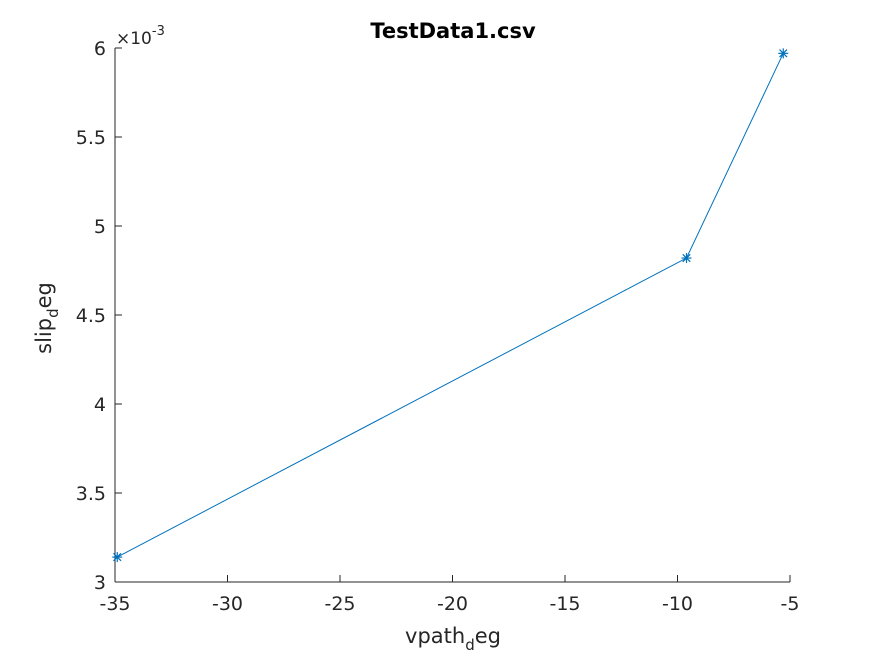  Describe the element at coordinates (100, 49) in the screenshot. I see `y-tick-label: 6` at that location.